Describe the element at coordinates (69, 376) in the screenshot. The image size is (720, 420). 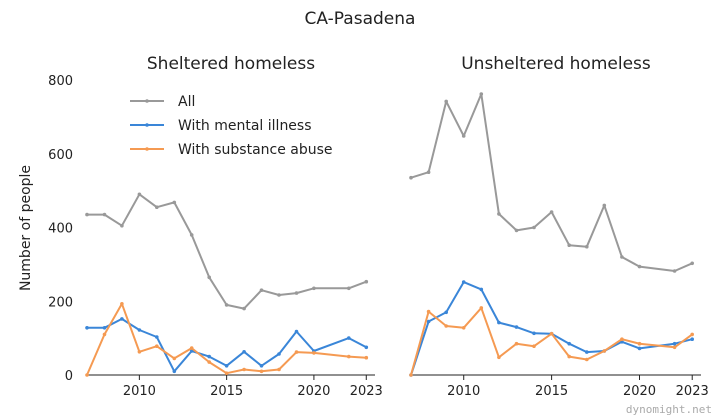
I see `y-tick-label: 0` at that location.